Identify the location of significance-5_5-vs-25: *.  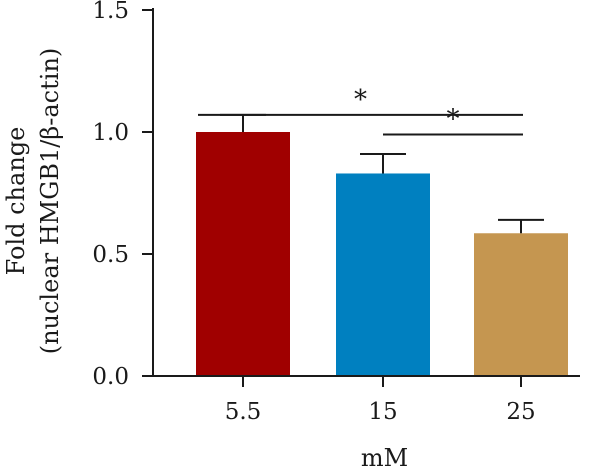
(360, 100).